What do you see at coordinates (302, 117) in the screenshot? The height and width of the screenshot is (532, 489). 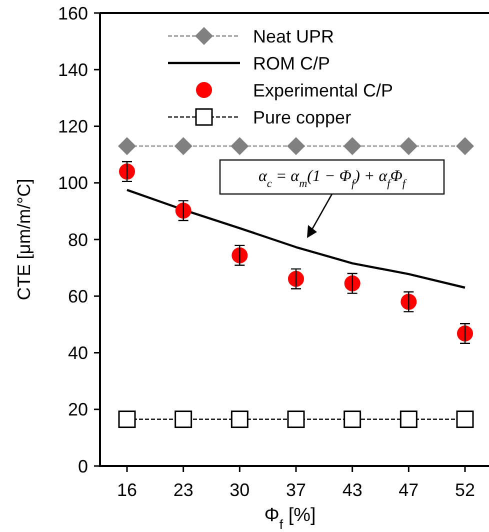 I see `legend-label: Pure copper` at bounding box center [302, 117].